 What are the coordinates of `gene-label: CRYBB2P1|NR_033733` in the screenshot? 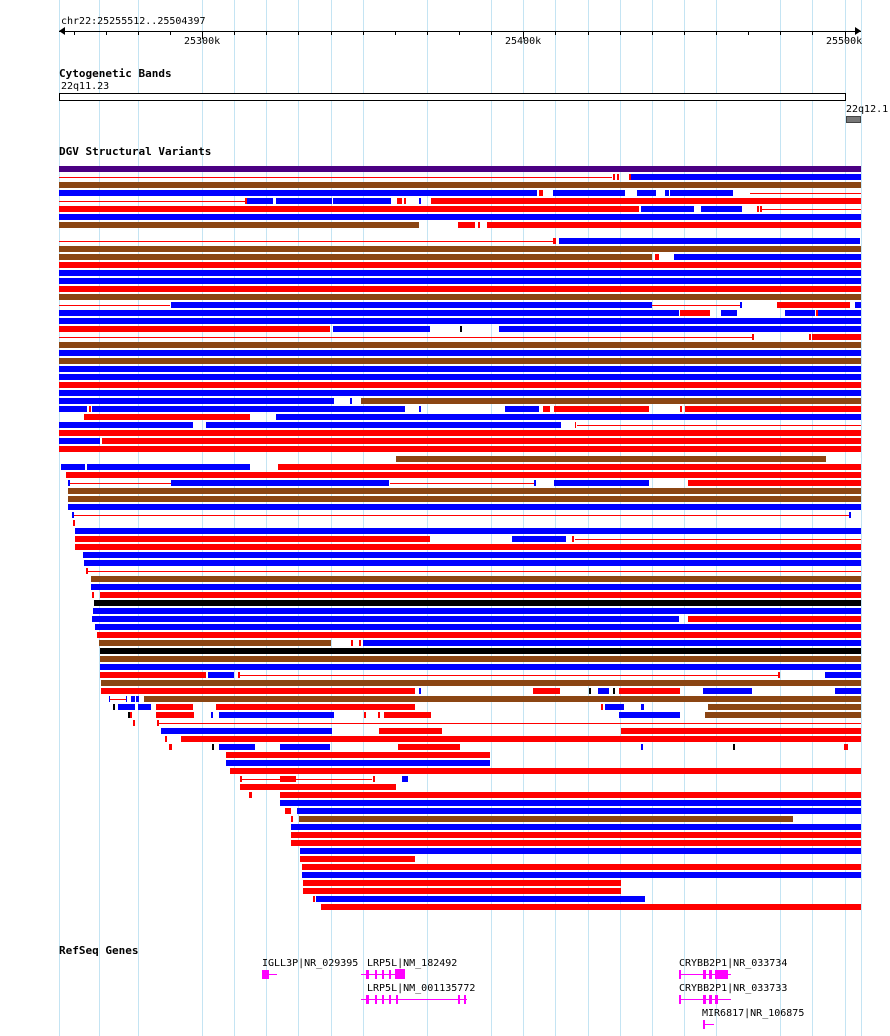 It's located at (733, 988).